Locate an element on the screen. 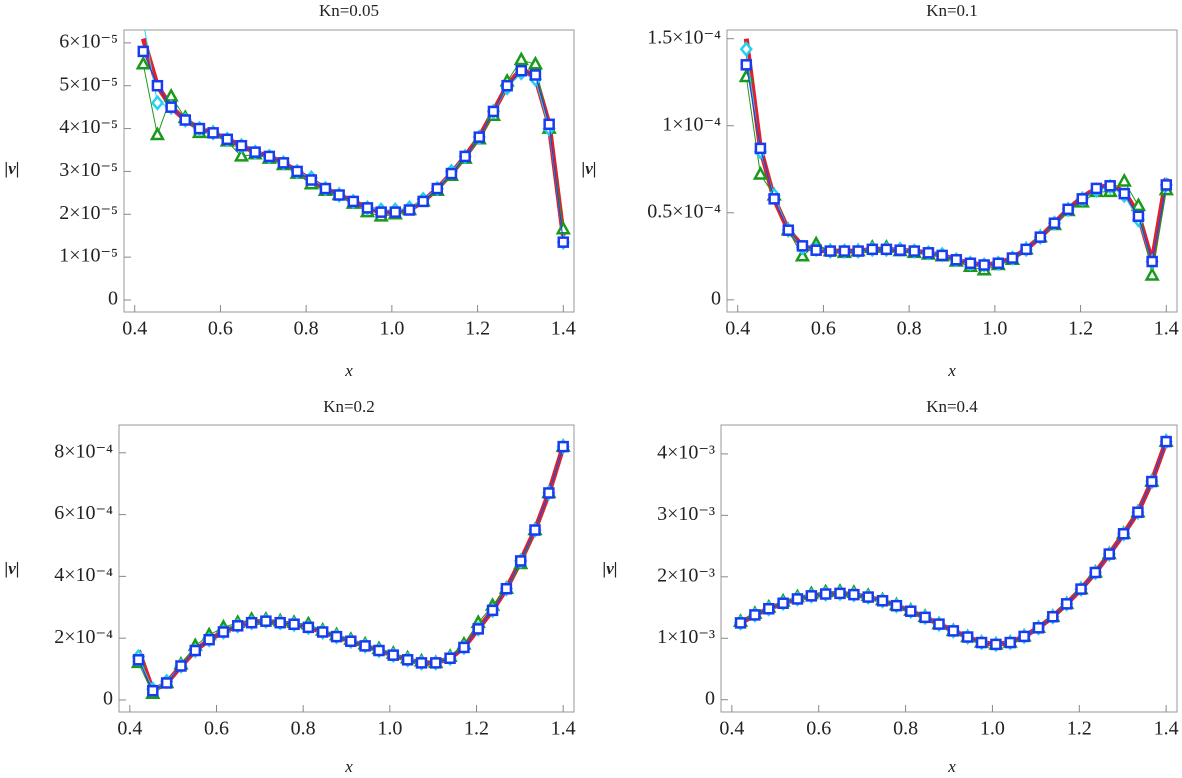 Image resolution: width=1182 pixels, height=778 pixels. curve is located at coordinates (956, 153).